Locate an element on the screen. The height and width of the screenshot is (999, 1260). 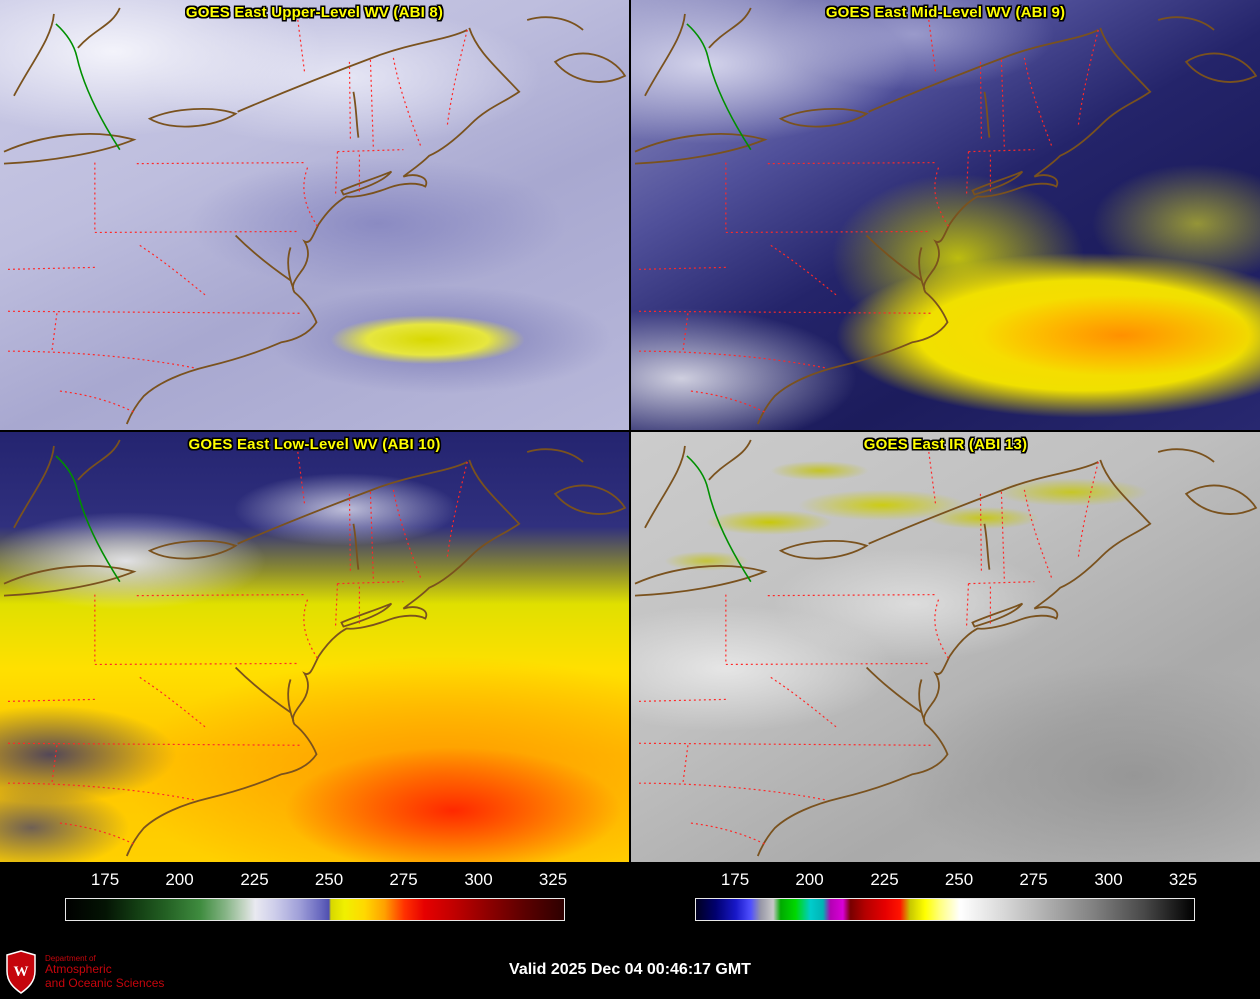
crest-letter: W is located at coordinates (21, 972).